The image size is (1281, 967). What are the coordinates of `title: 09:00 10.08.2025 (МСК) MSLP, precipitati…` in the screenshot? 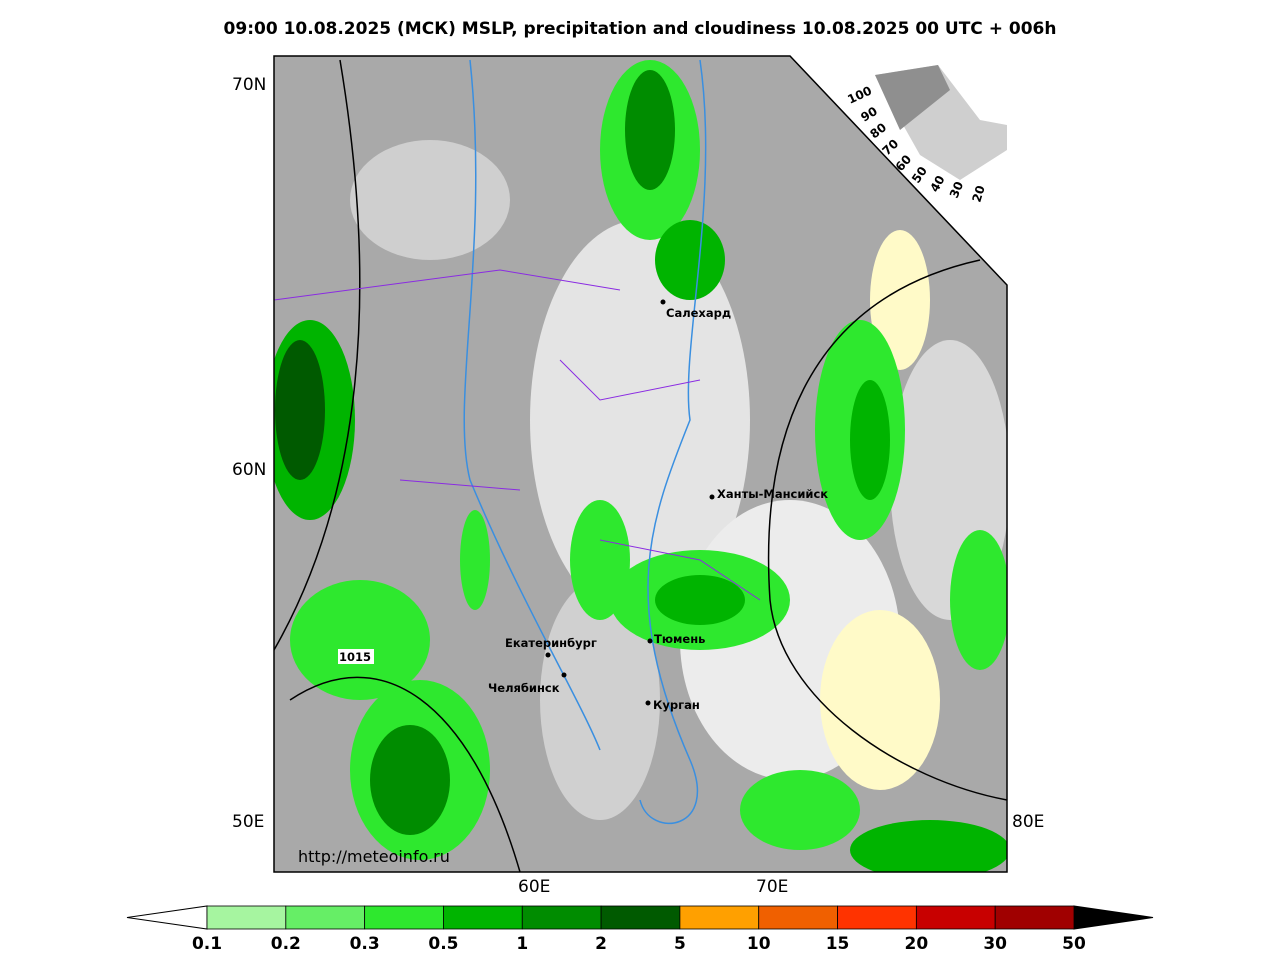 It's located at (640, 29).